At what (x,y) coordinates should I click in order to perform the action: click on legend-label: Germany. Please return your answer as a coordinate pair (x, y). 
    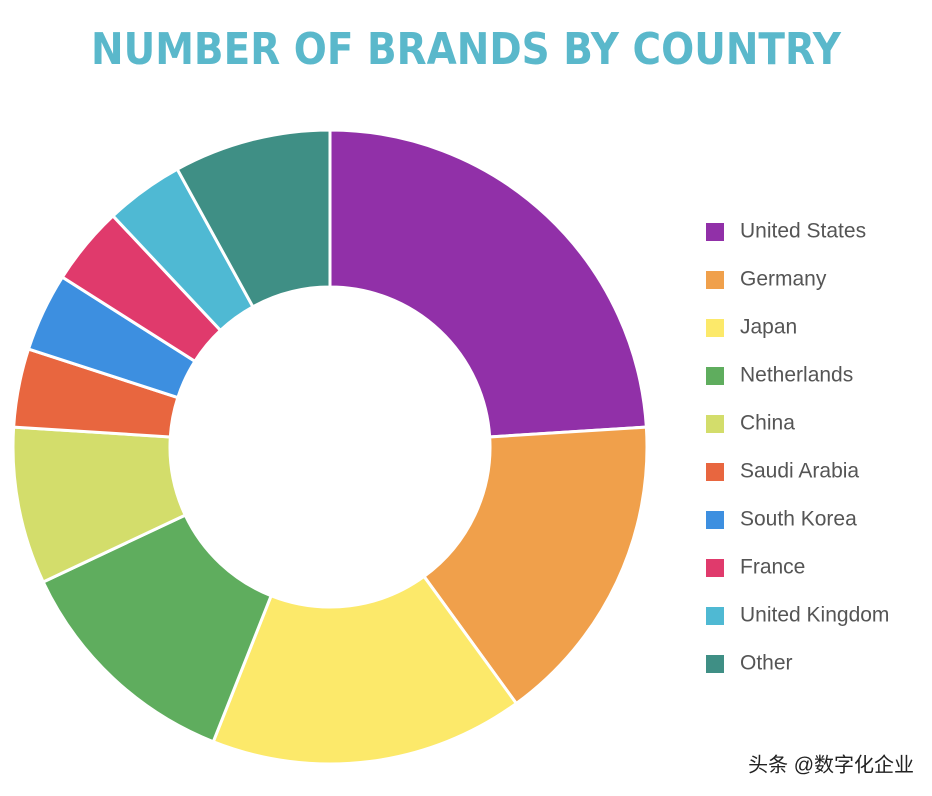
    Looking at the image, I should click on (783, 279).